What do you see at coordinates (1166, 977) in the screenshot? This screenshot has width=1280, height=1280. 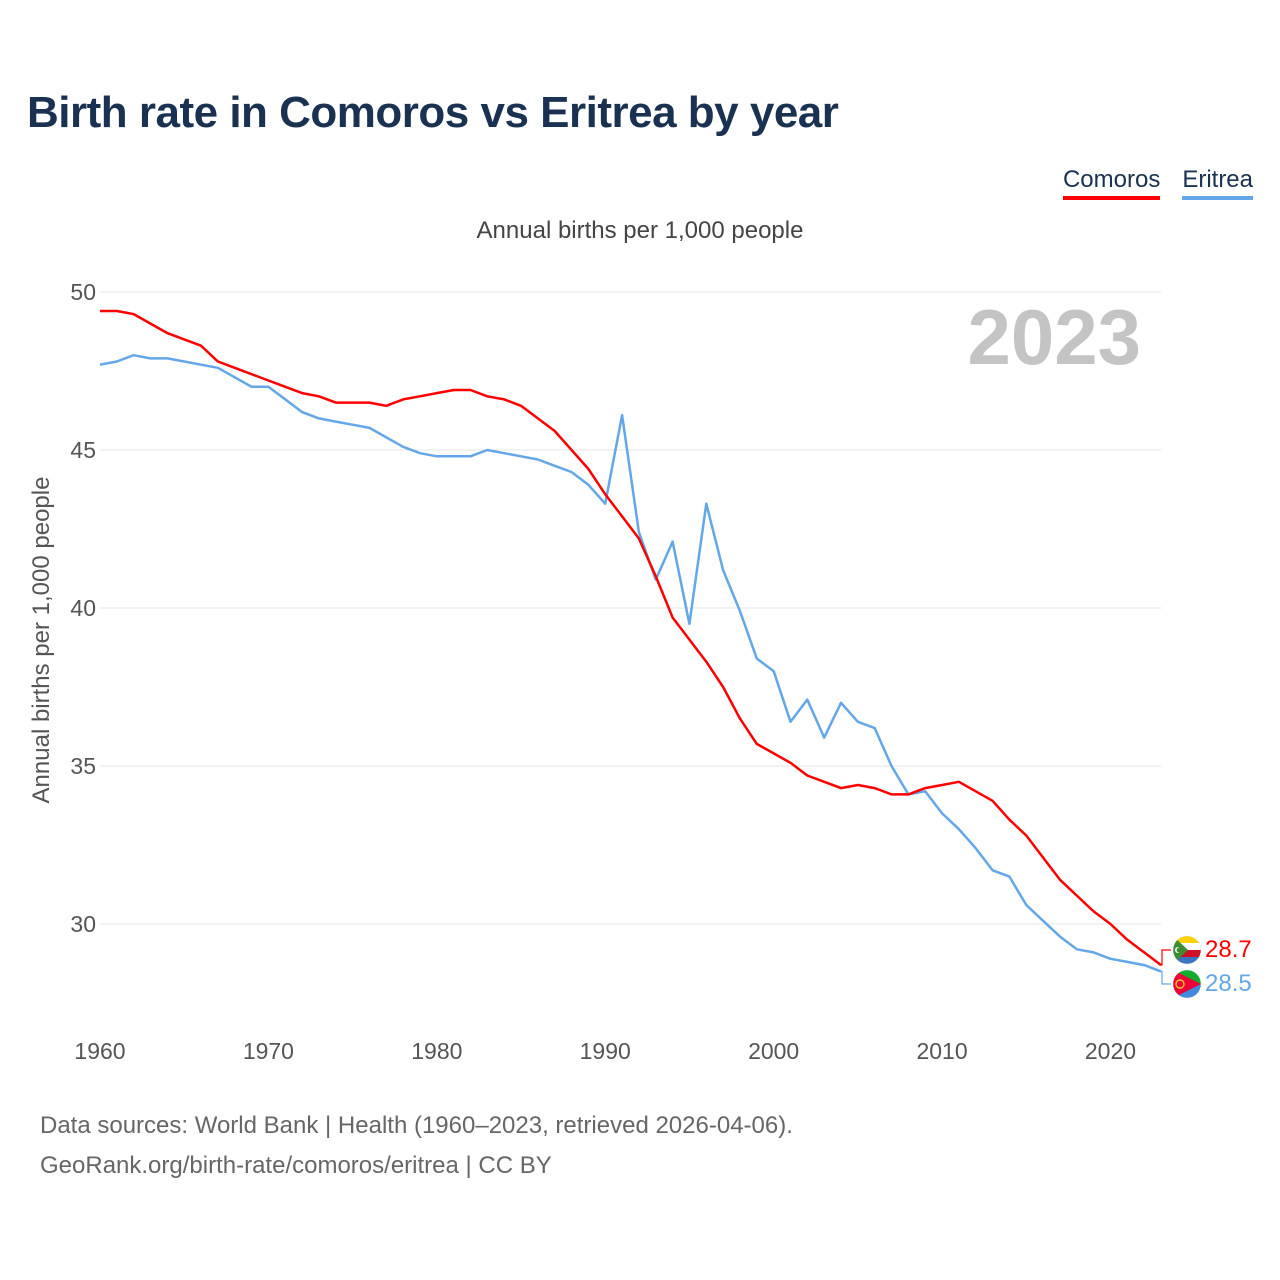 I see `eritrea-connector` at bounding box center [1166, 977].